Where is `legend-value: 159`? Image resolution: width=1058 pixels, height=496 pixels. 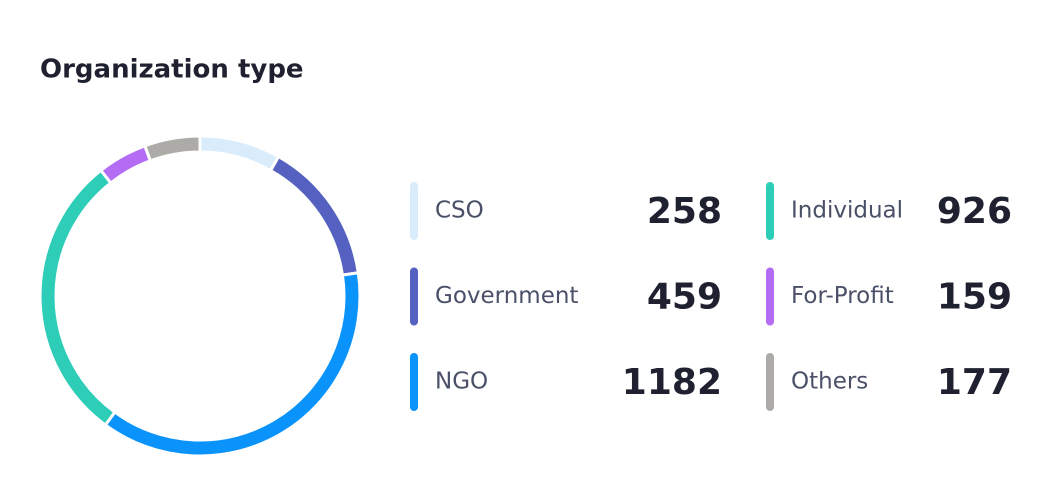
legend-value: 159 is located at coordinates (974, 297).